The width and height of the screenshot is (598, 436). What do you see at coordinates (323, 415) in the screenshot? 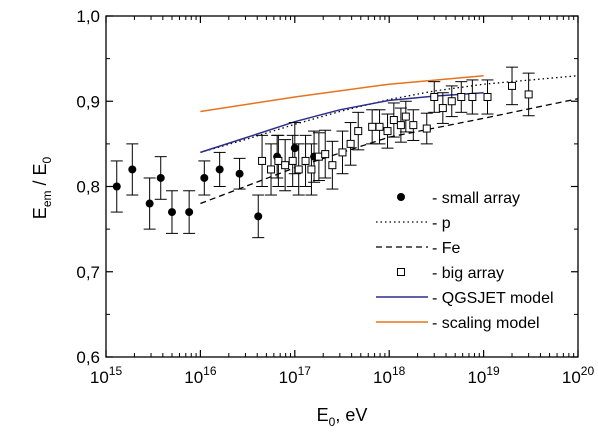
I see `x-axis-title-base: E` at bounding box center [323, 415].